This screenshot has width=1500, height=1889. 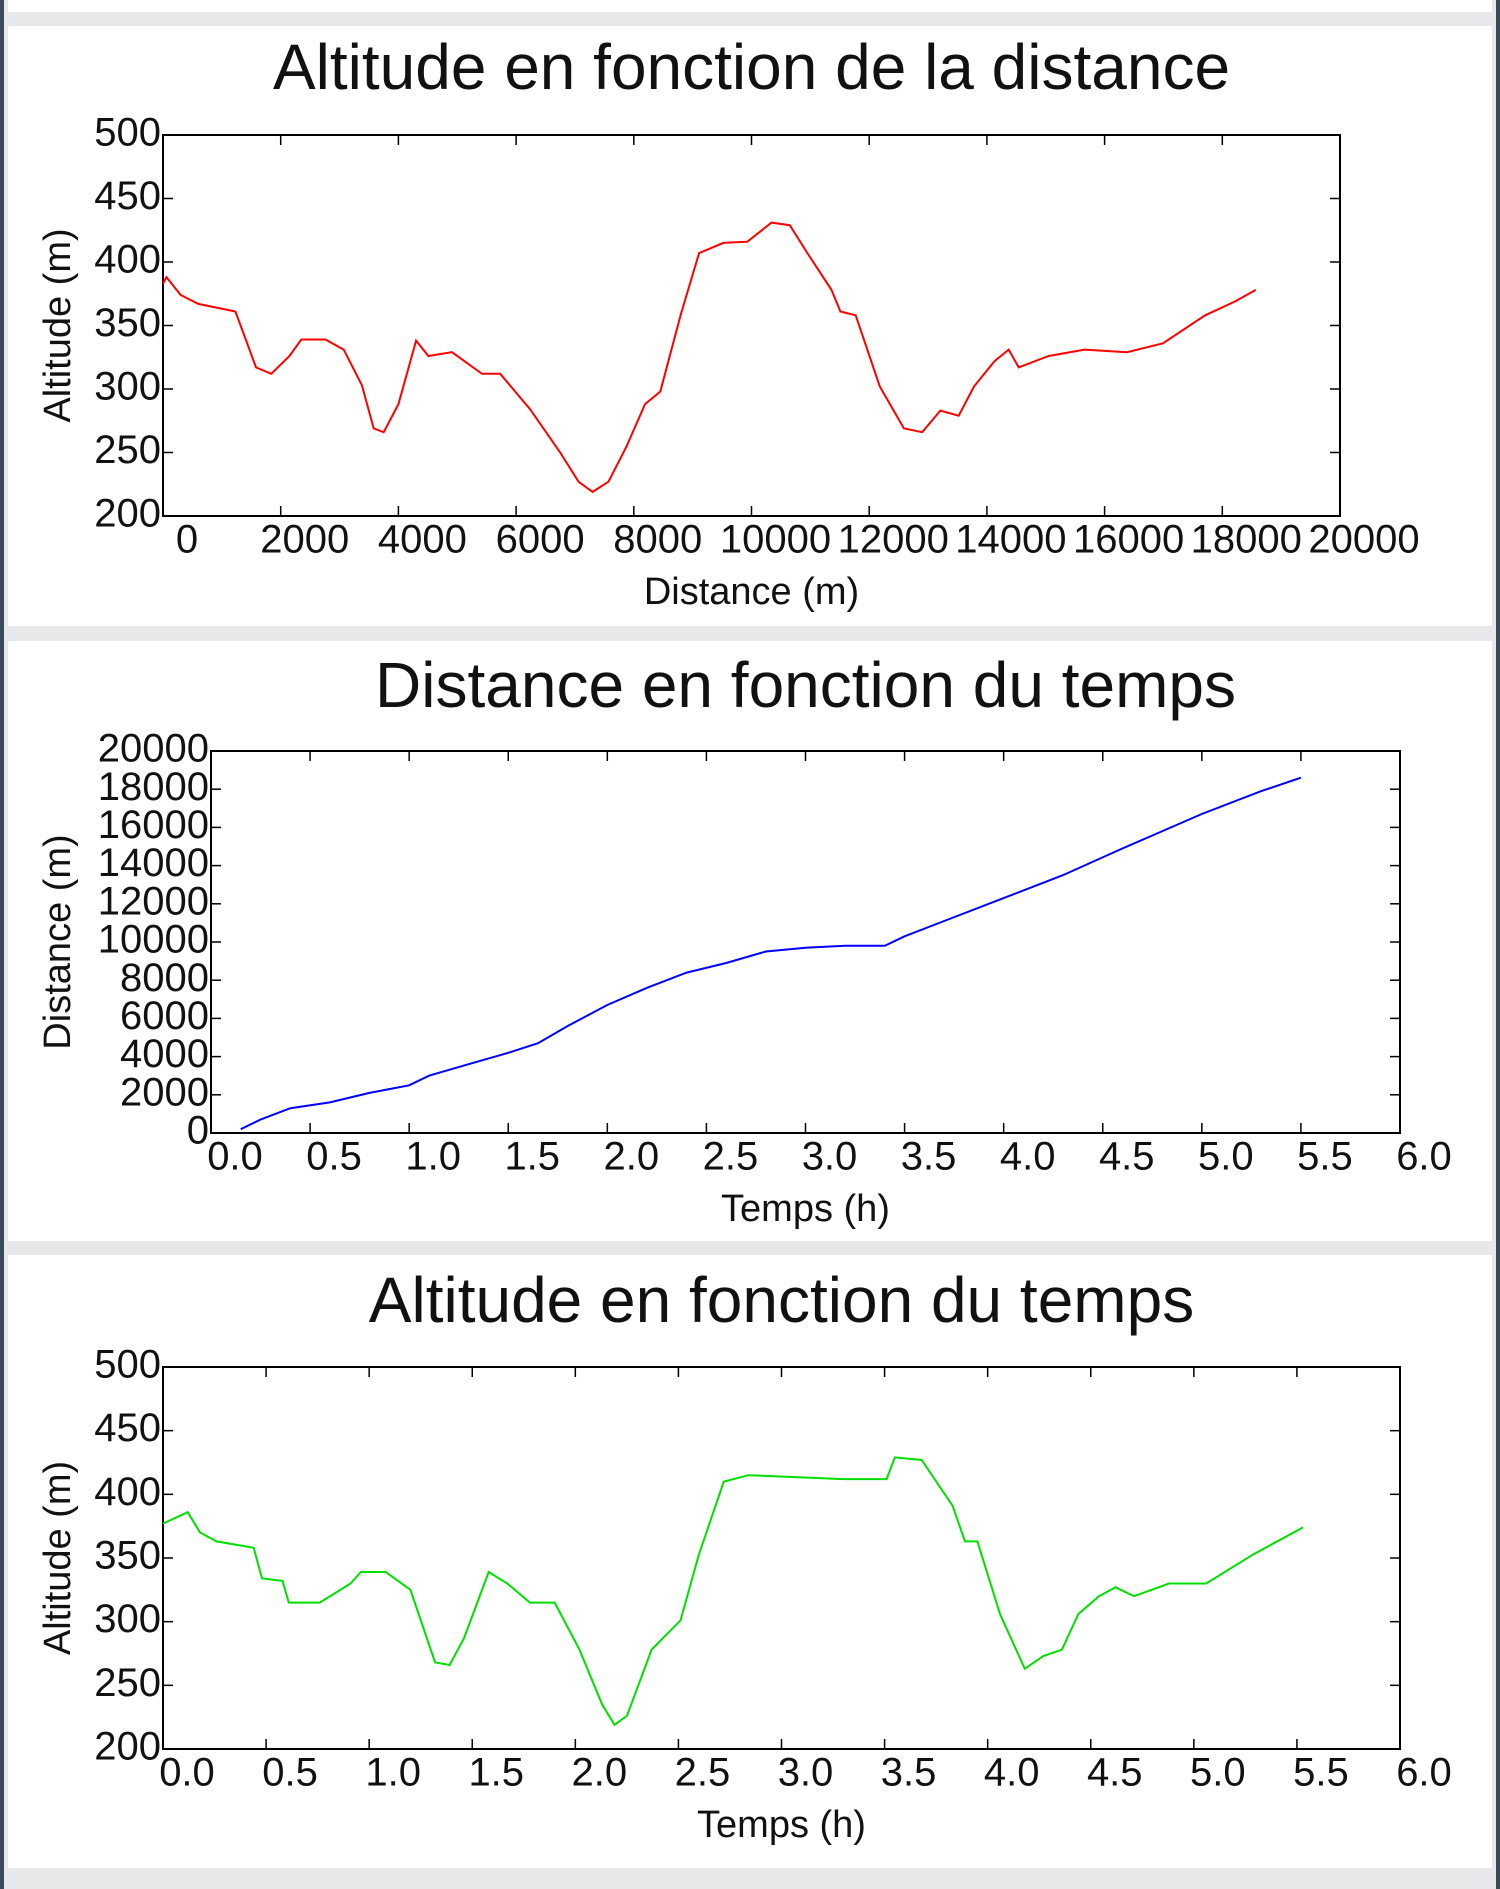 I want to click on y-tick-label: 12000, so click(x=153, y=901).